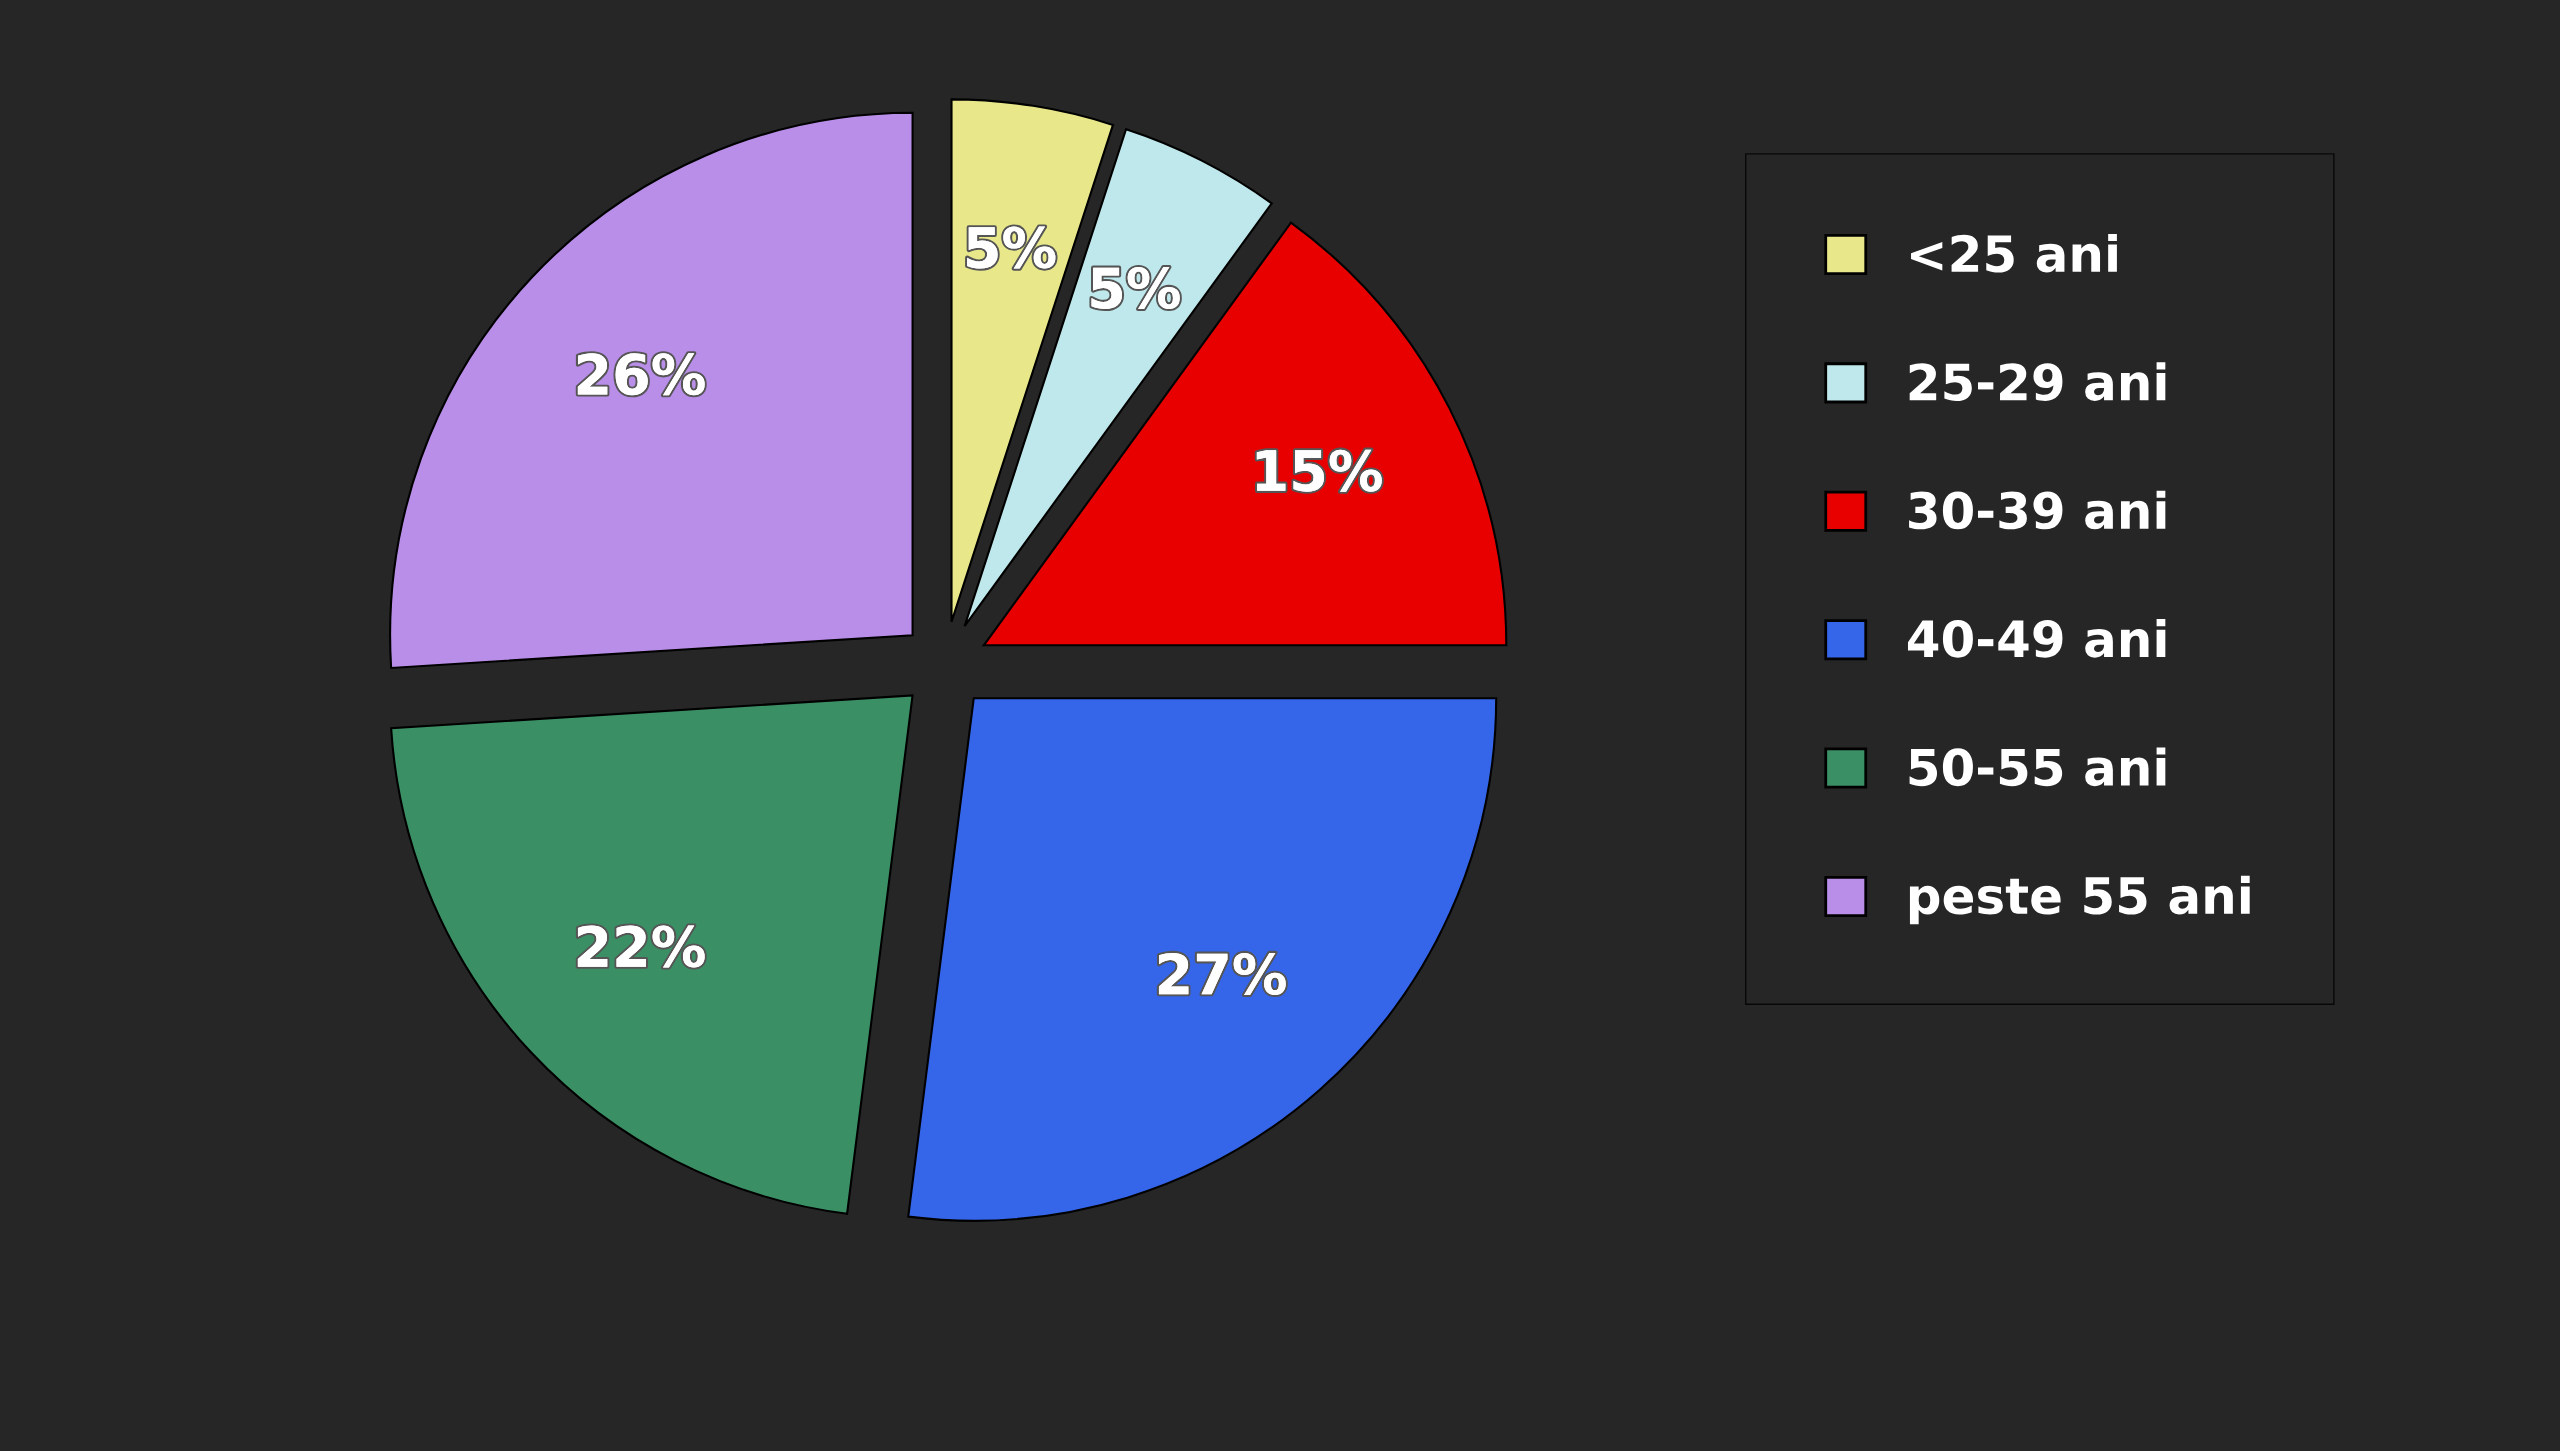  I want to click on legend-label: 50-55 ani, so click(2037, 767).